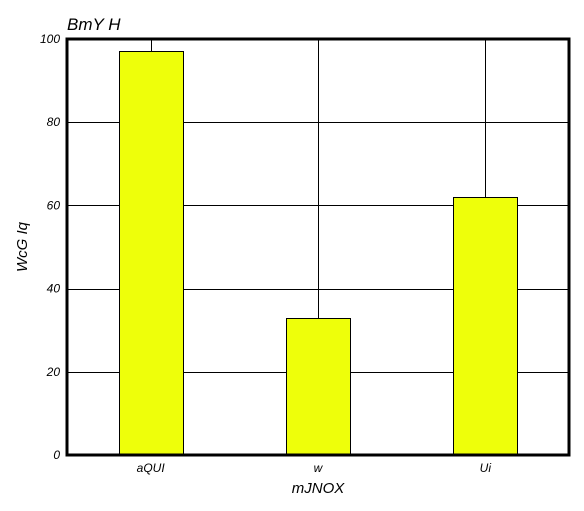  What do you see at coordinates (53, 372) in the screenshot?
I see `y-tick-label: 20` at bounding box center [53, 372].